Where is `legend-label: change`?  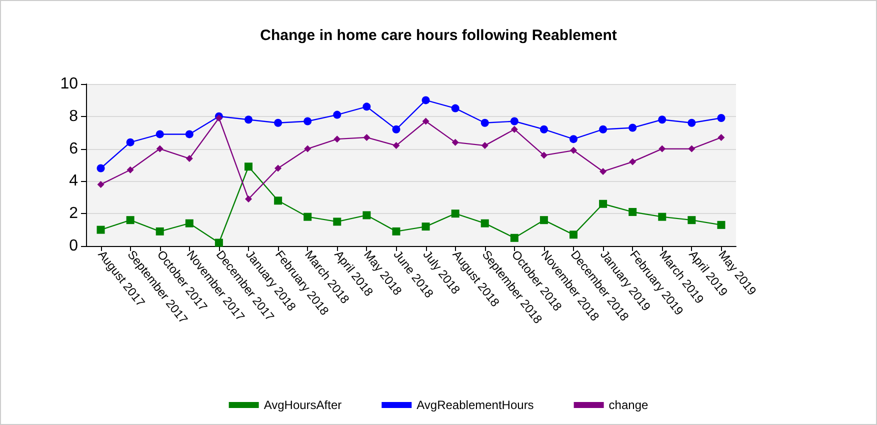
legend-label: change is located at coordinates (628, 405).